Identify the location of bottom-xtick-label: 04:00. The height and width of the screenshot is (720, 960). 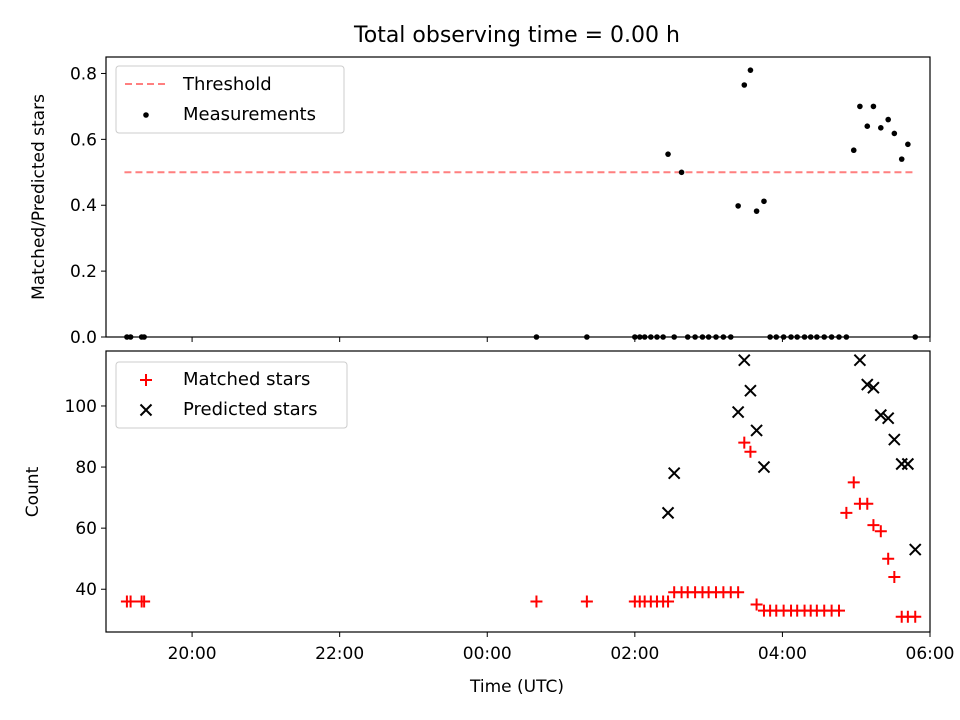
(782, 654).